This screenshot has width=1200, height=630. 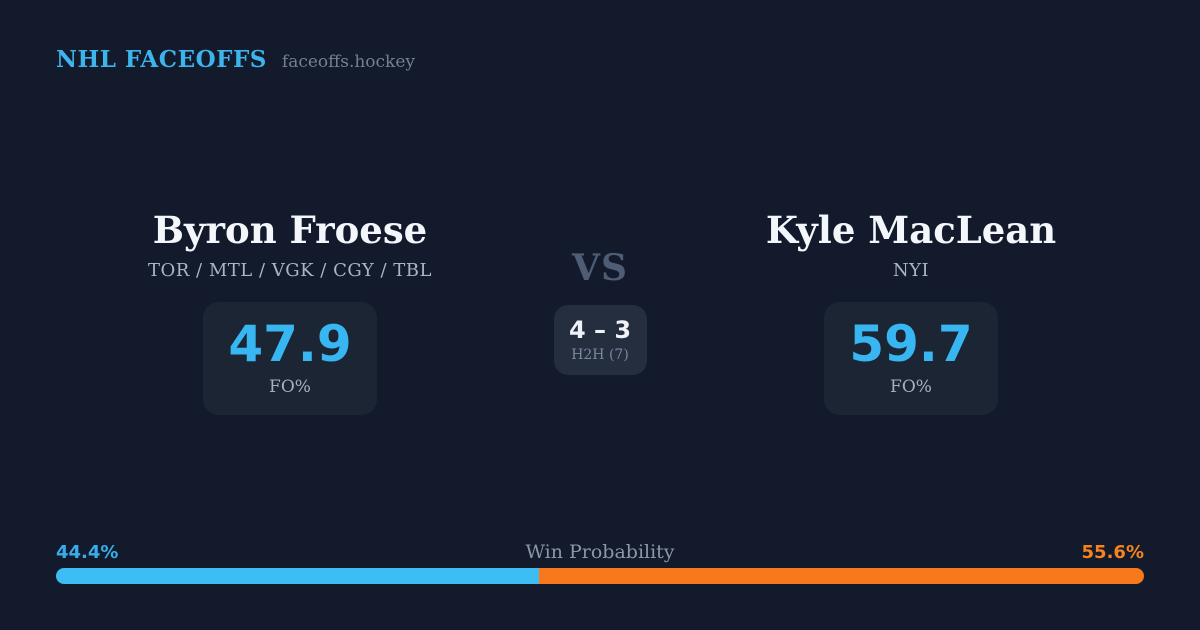 I want to click on player-left-stat-card: 47.9 FO%, so click(x=290, y=358).